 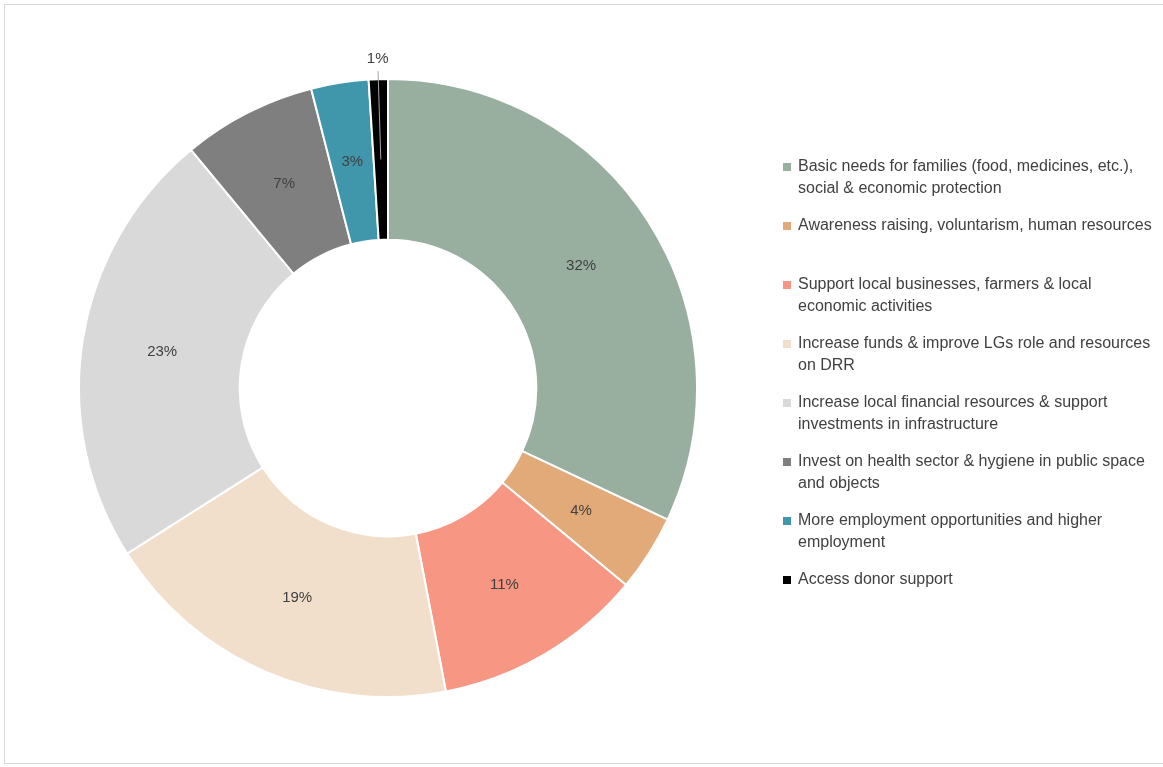 I want to click on legend-label: Basic needs for families (food, medicines, etc.), social & economic protection, so click(x=966, y=176).